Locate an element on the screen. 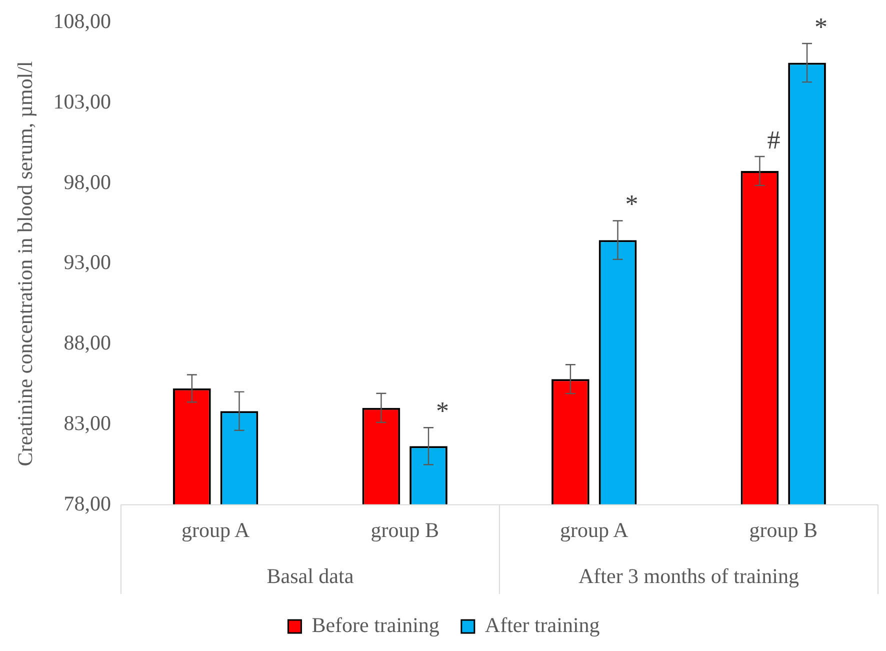 The image size is (886, 651). text: After 3 months of training is located at coordinates (689, 576).